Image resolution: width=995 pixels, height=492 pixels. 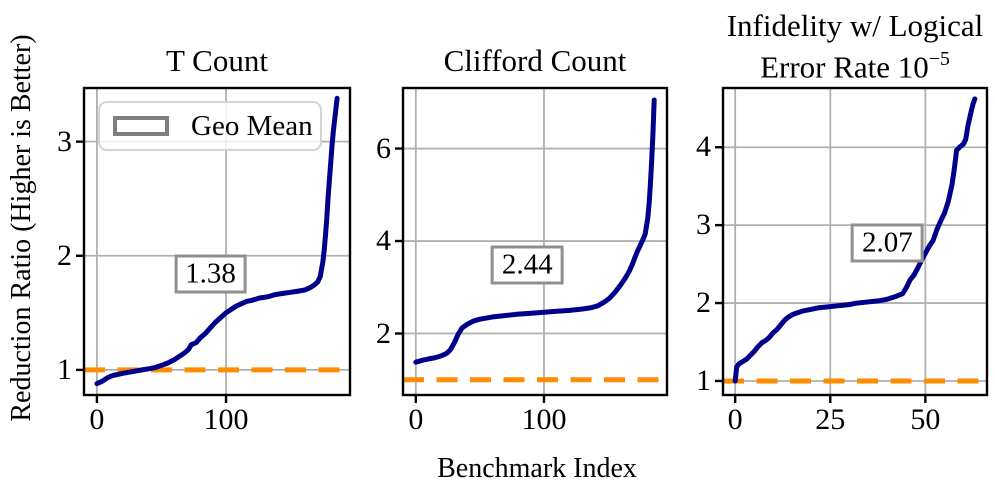 What do you see at coordinates (252, 125) in the screenshot?
I see `legend-label: Geo Mean` at bounding box center [252, 125].